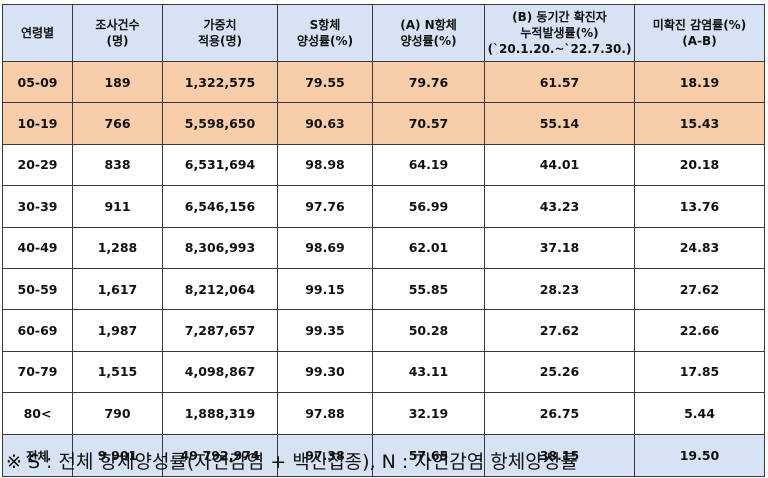 This screenshot has width=768, height=478. I want to click on age-group-cell: 40-49, so click(37, 247).